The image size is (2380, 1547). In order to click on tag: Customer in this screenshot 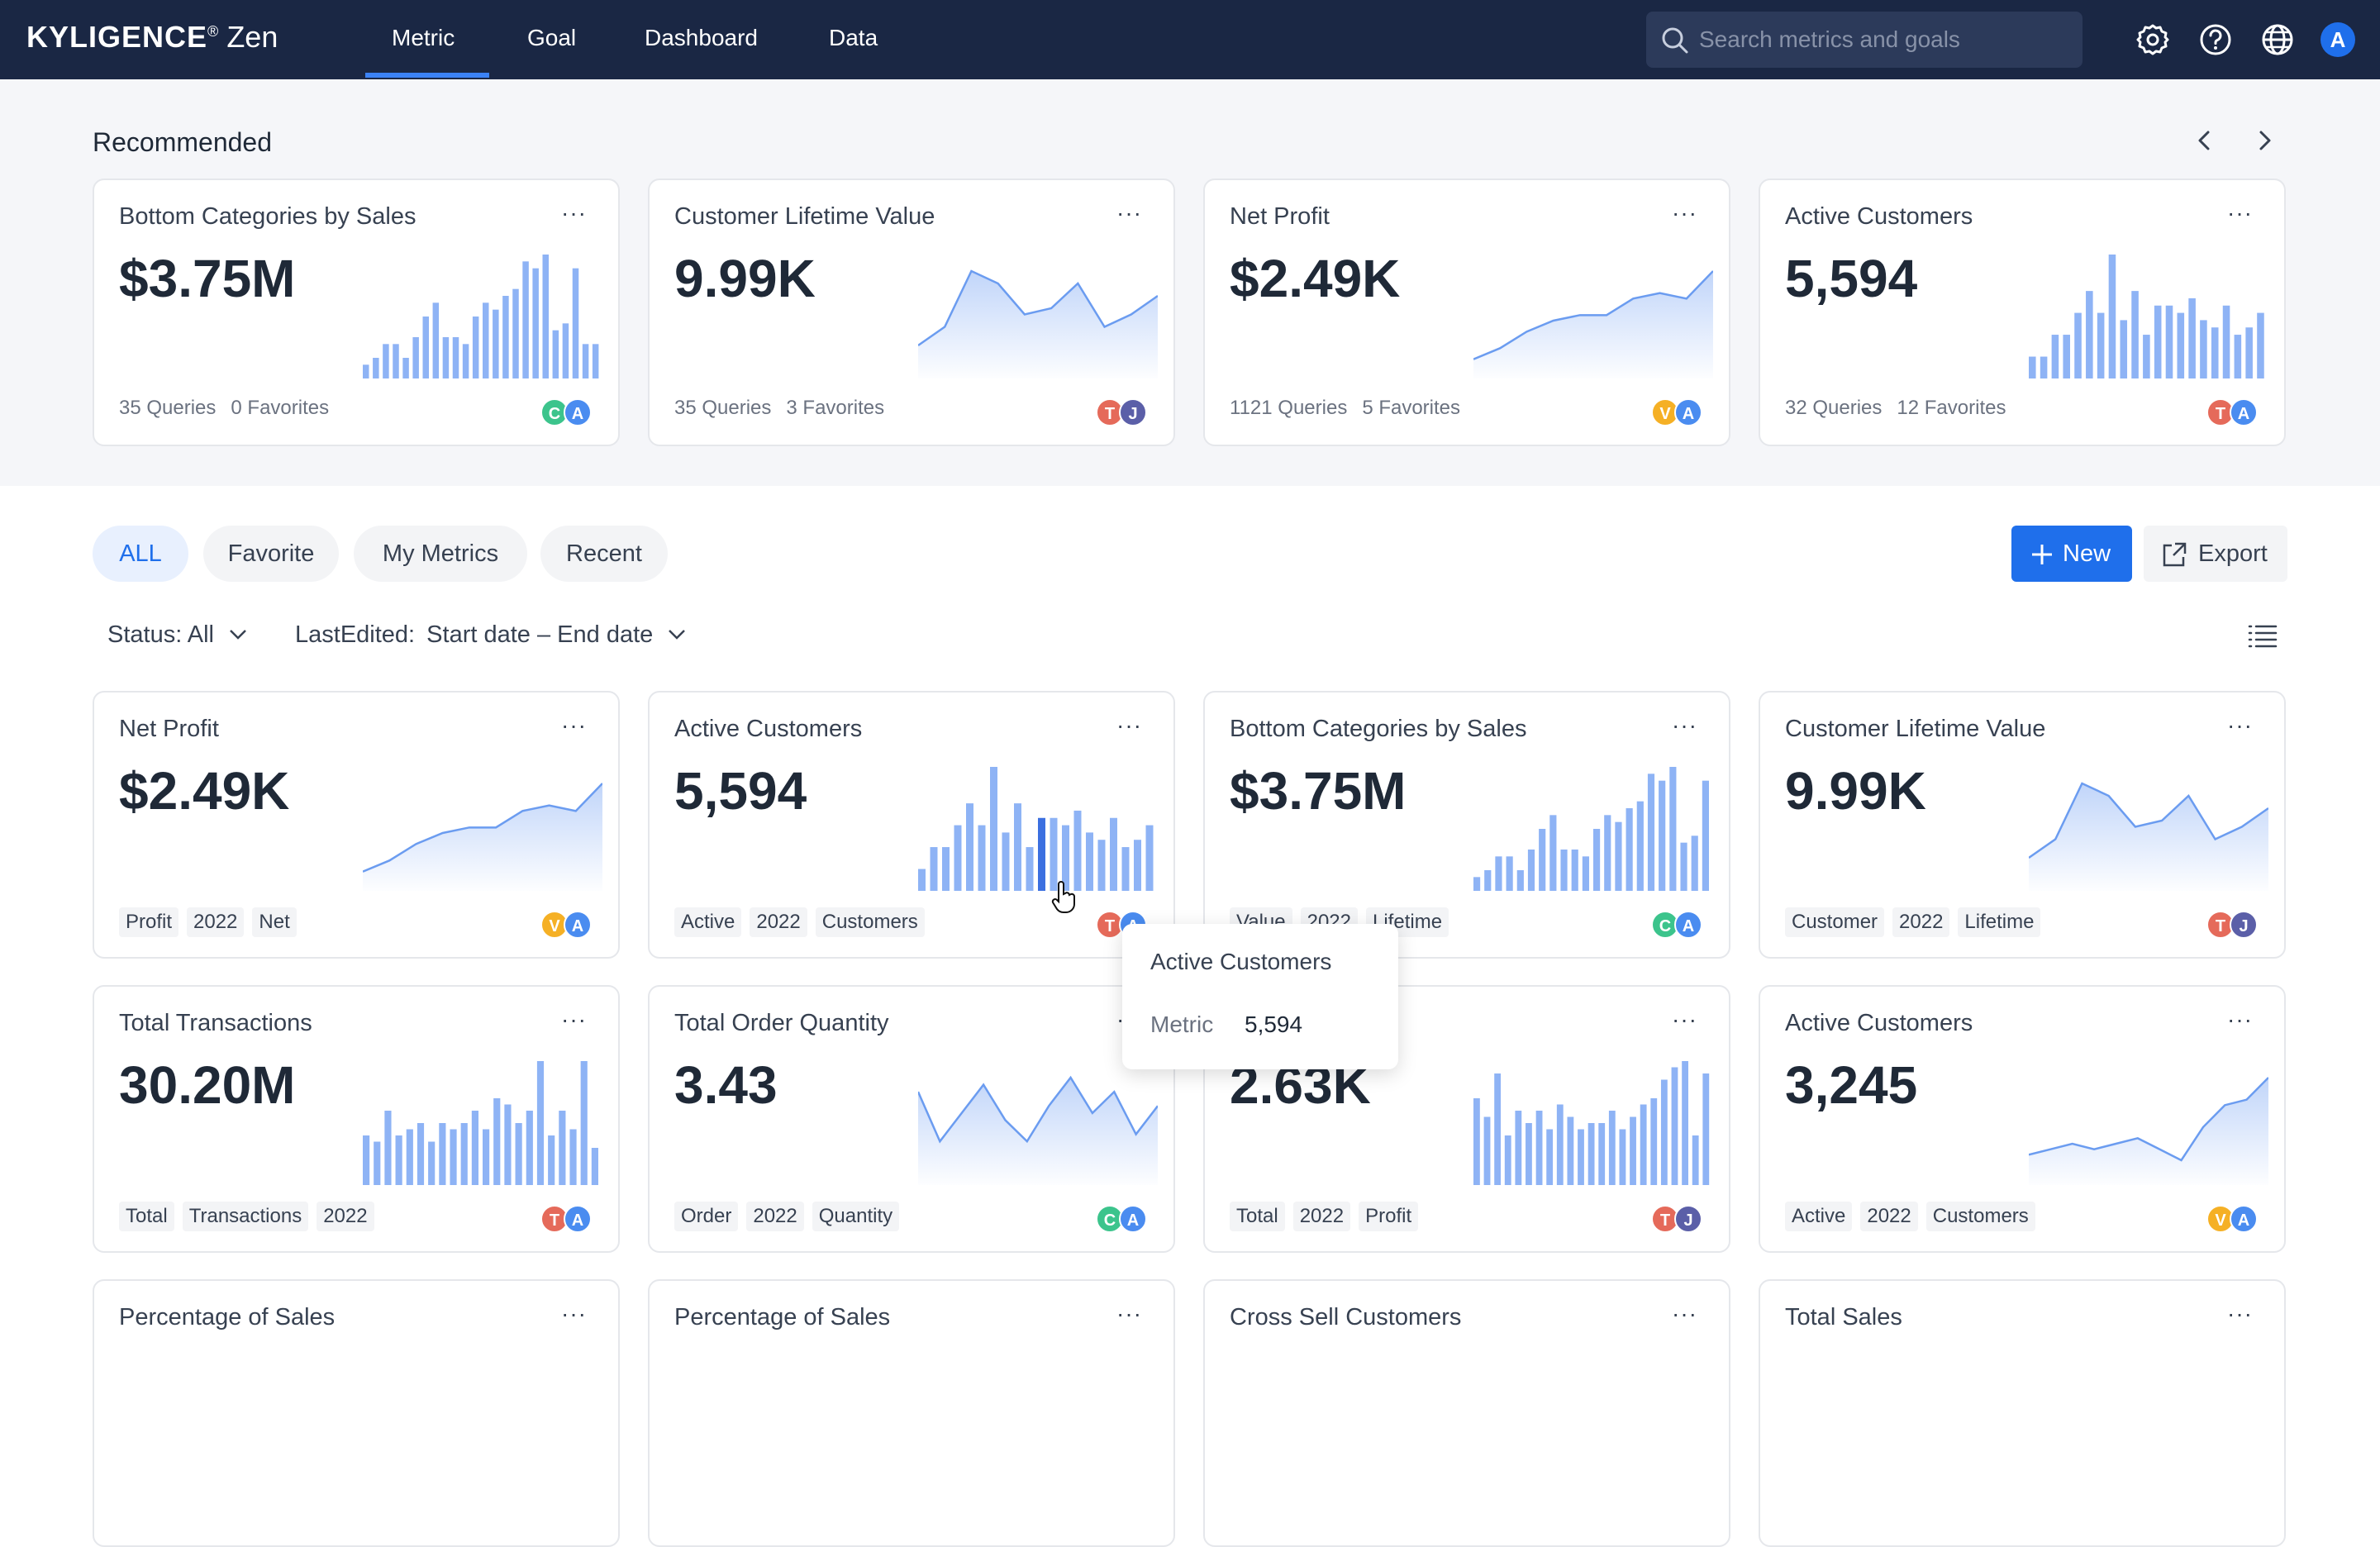, I will do `click(1835, 922)`.